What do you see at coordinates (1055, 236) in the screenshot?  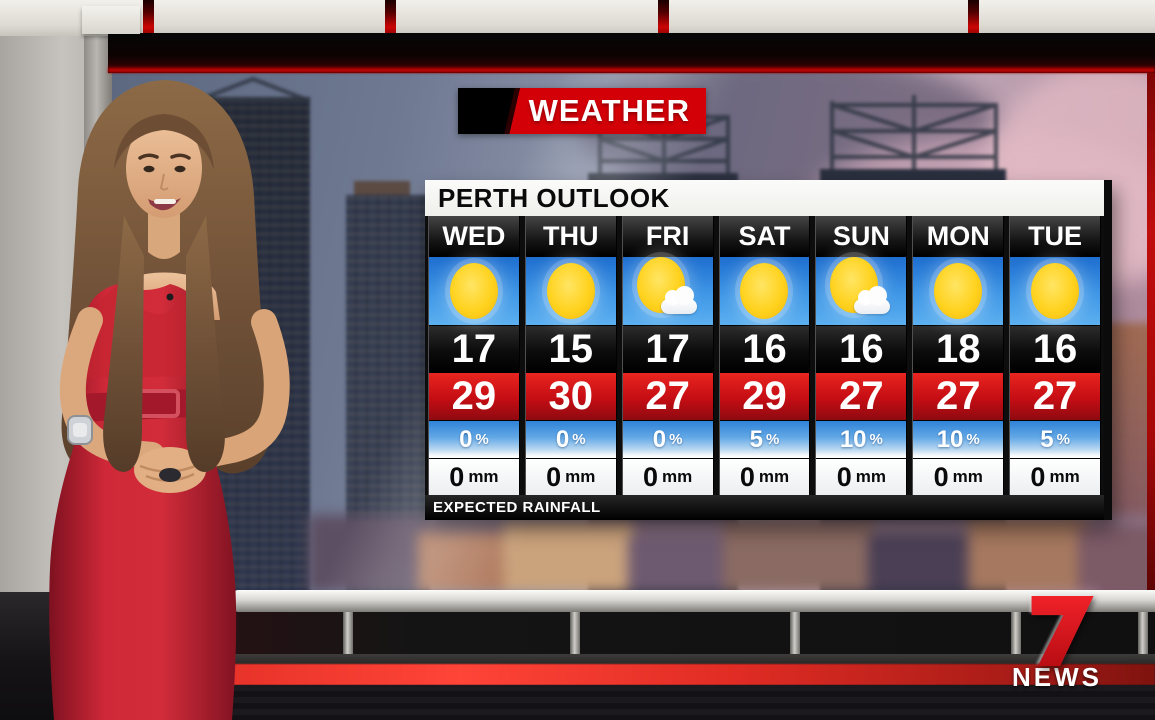 I see `day-label: TUE` at bounding box center [1055, 236].